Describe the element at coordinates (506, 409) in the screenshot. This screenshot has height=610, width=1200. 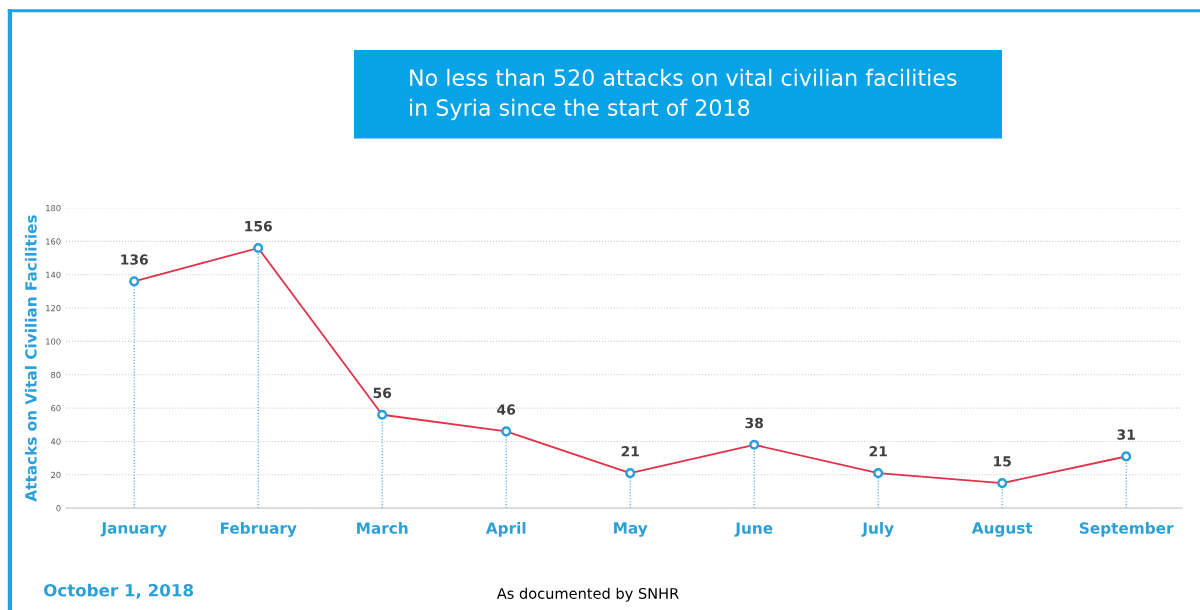
I see `data-label: 46` at that location.